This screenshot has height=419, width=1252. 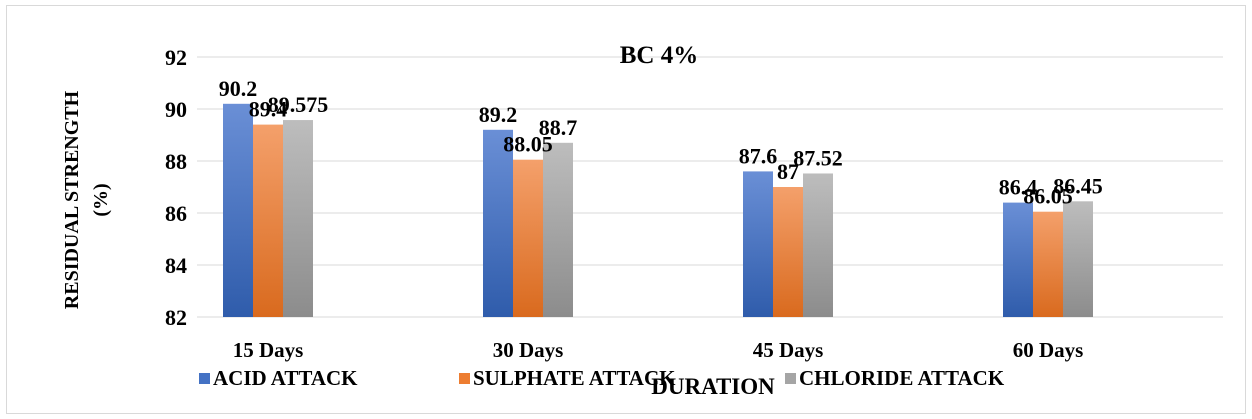 I want to click on legend-label: ACID ATTACK, so click(x=285, y=378).